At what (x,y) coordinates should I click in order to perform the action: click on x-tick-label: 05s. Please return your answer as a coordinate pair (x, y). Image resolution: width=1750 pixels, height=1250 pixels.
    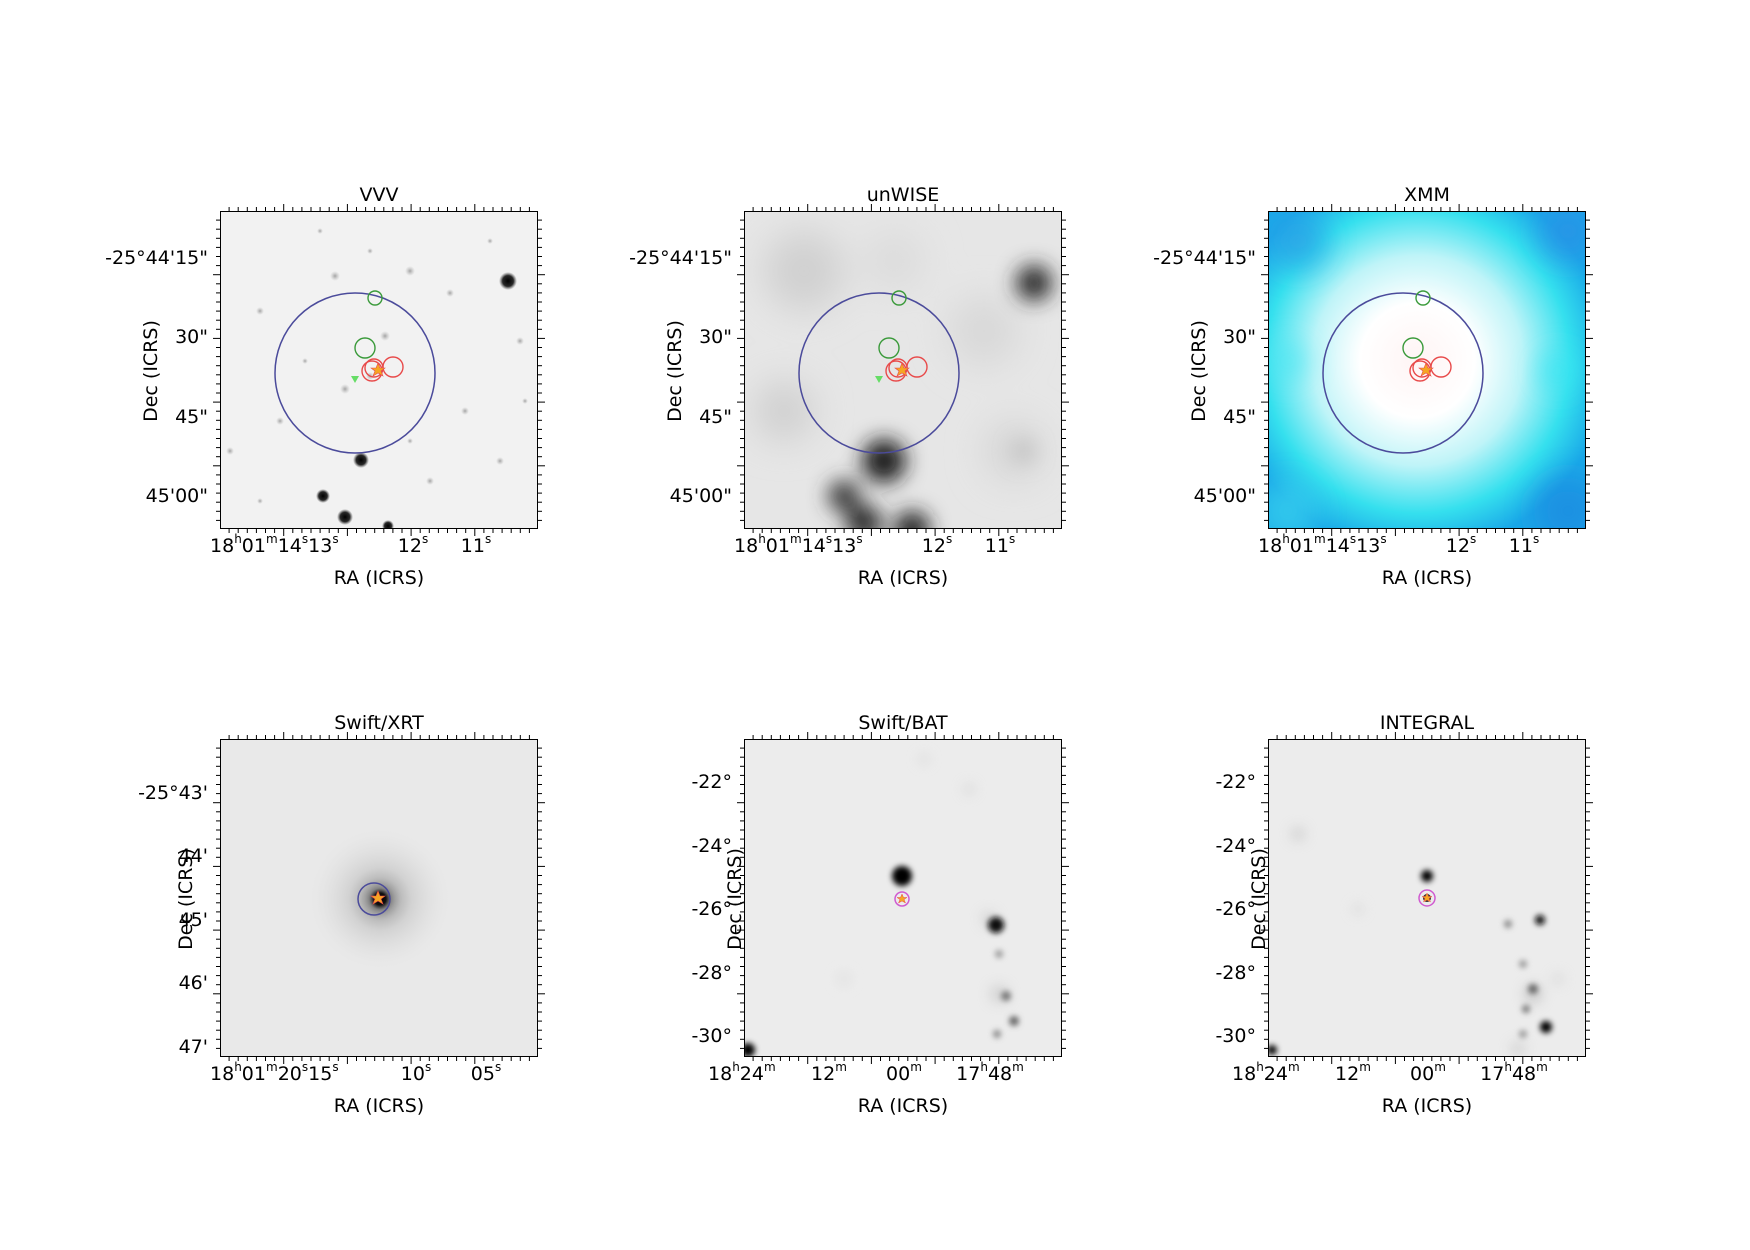
    Looking at the image, I should click on (486, 1072).